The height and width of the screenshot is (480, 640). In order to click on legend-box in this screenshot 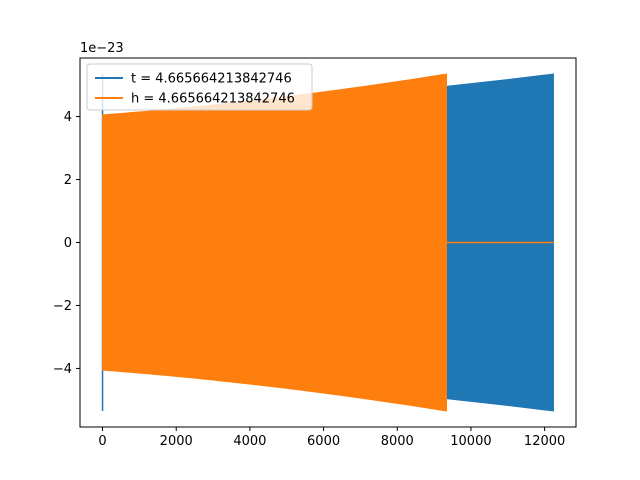, I will do `click(199, 87)`.